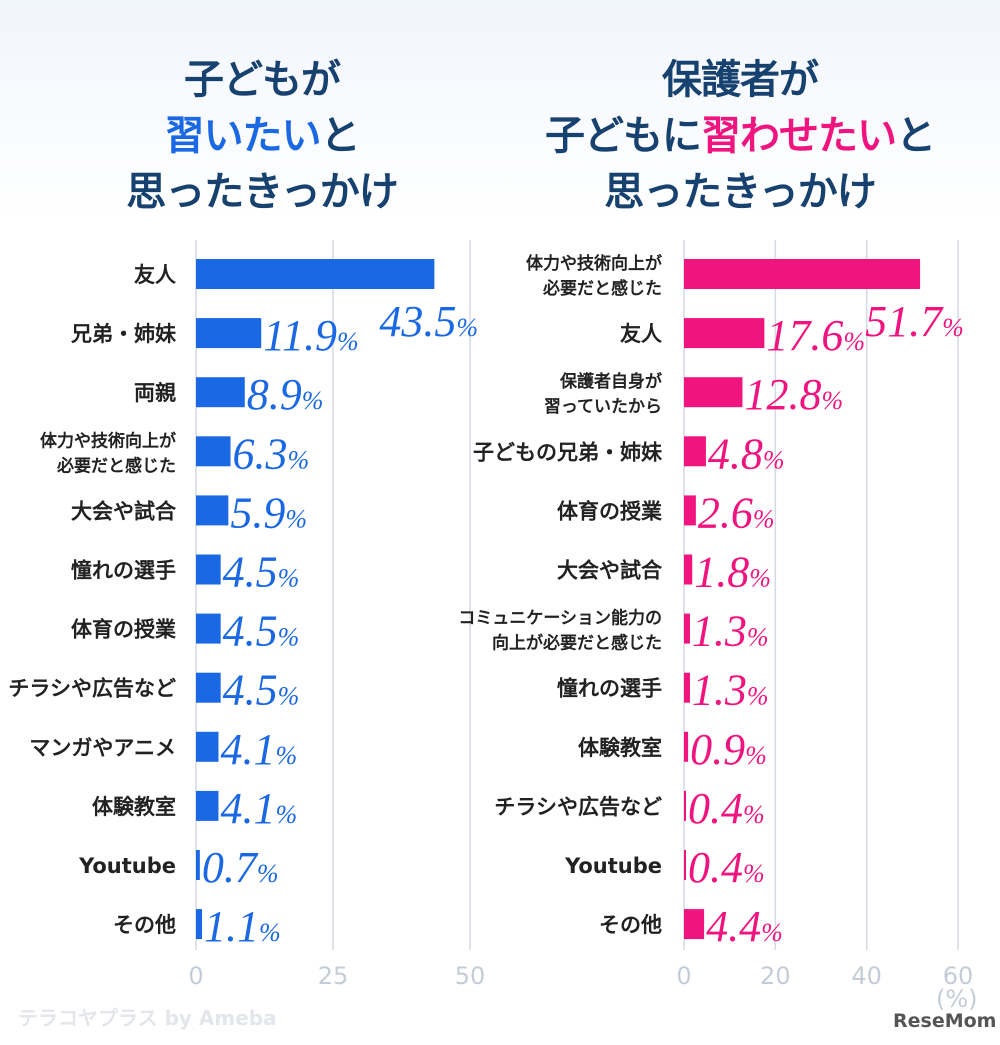  What do you see at coordinates (123, 571) in the screenshot?
I see `left-category-label: 憧れの選手` at bounding box center [123, 571].